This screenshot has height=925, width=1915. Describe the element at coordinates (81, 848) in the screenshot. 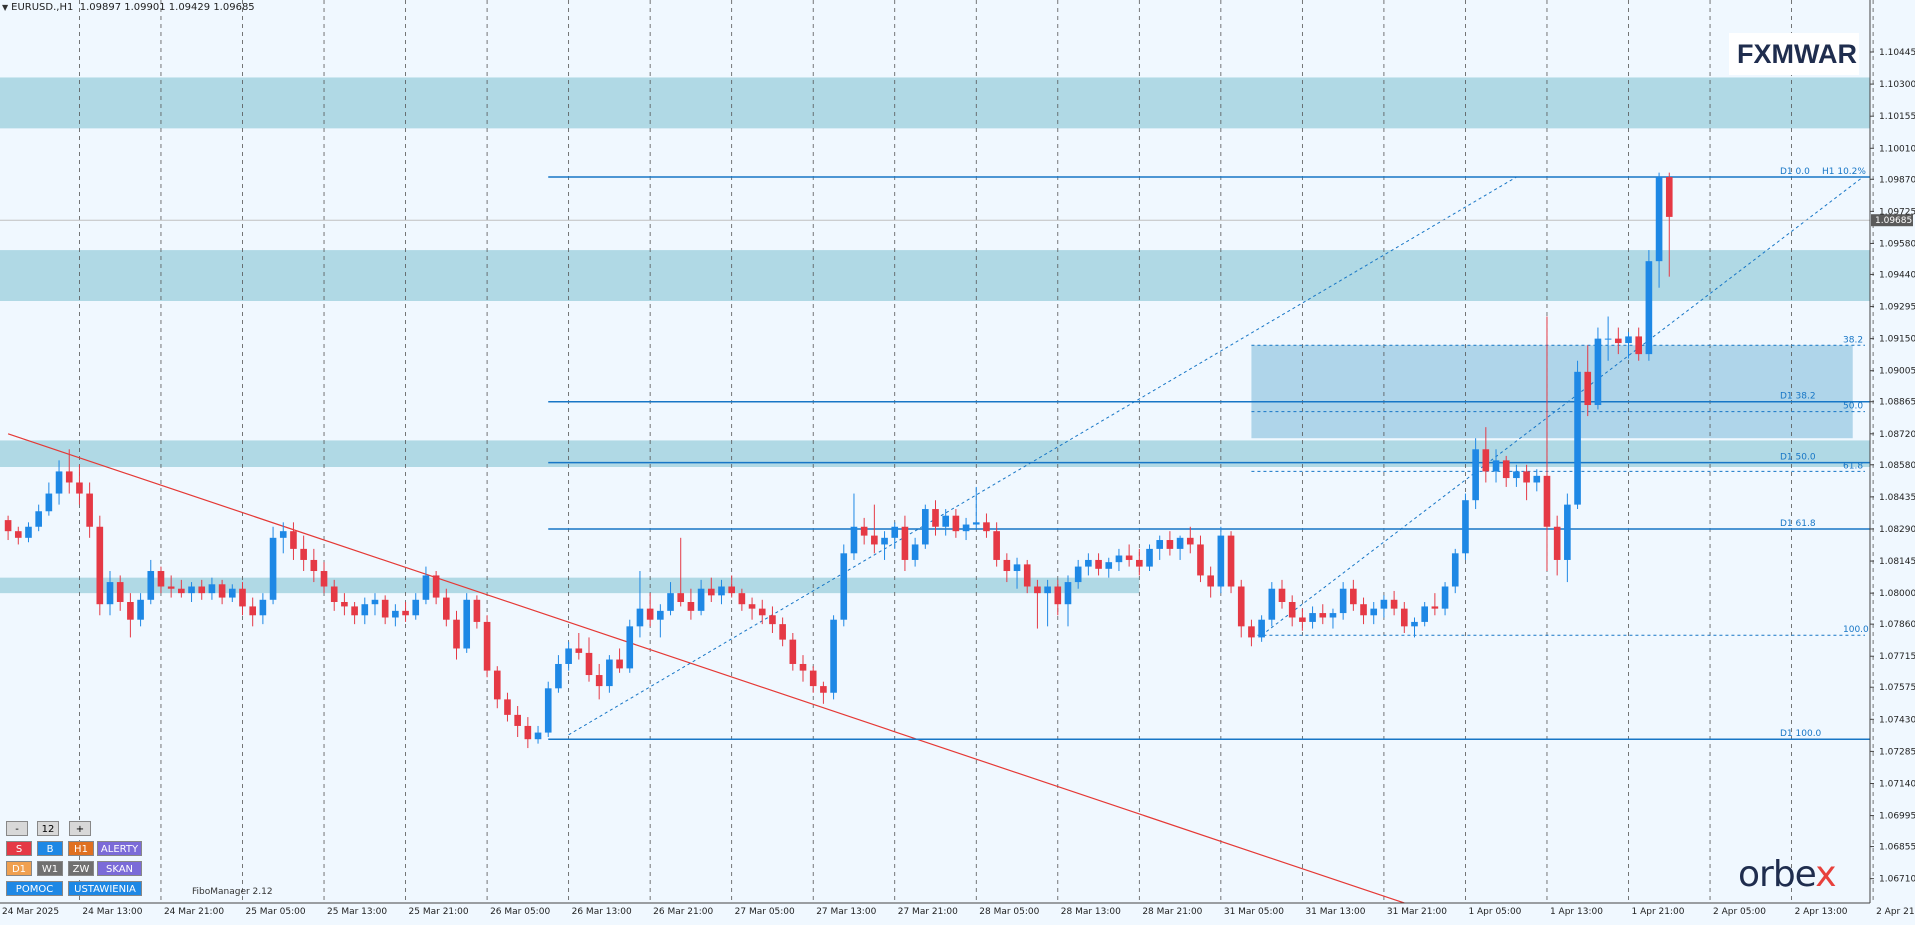

I see `h1-button: H1` at that location.